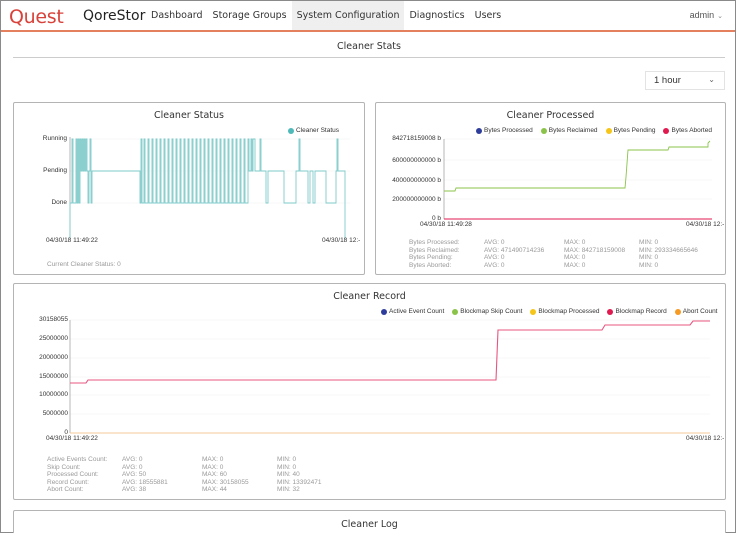 The width and height of the screenshot is (736, 533). I want to click on stat-row: Skip Count: AVG: 0 MAX: 0 MIN: 0, so click(172, 467).